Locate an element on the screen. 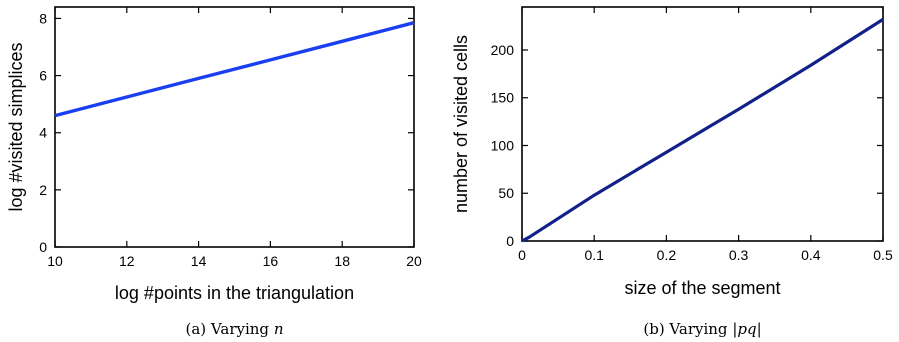 The height and width of the screenshot is (342, 899). y-tick-label-a: 2 is located at coordinates (43, 190).